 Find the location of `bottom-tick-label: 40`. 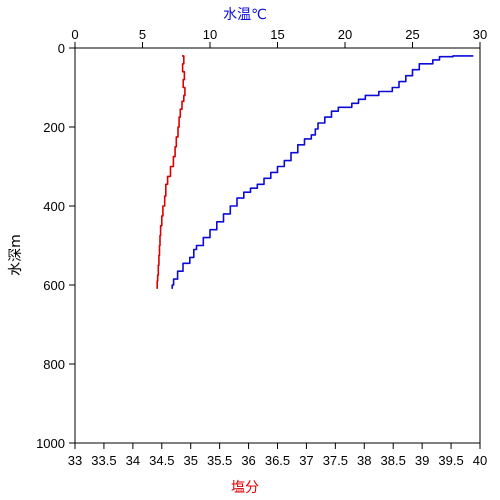

bottom-tick-label: 40 is located at coordinates (480, 460).